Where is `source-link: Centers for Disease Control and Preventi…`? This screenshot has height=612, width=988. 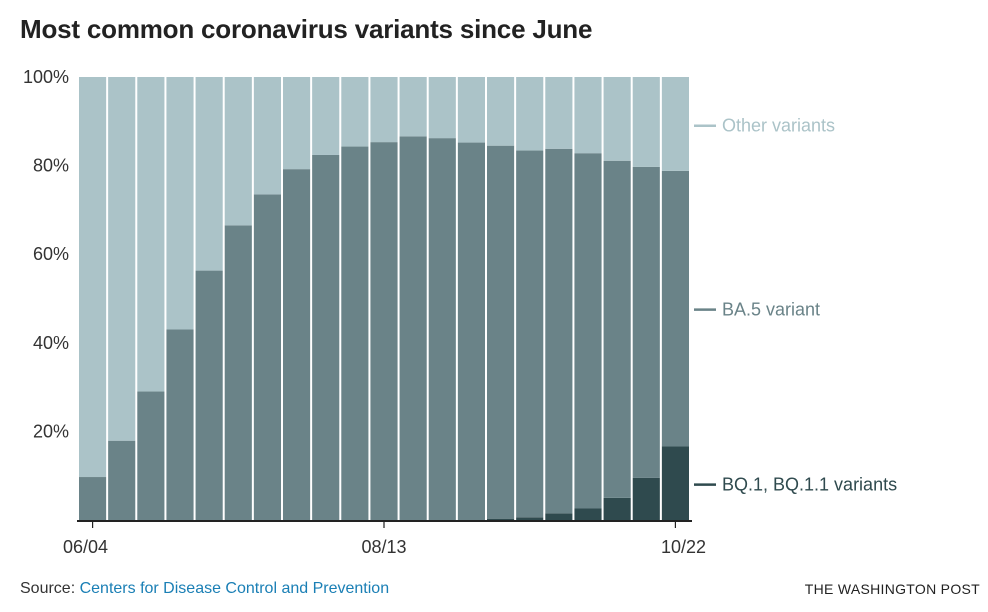 source-link: Centers for Disease Control and Preventi… is located at coordinates (234, 588).